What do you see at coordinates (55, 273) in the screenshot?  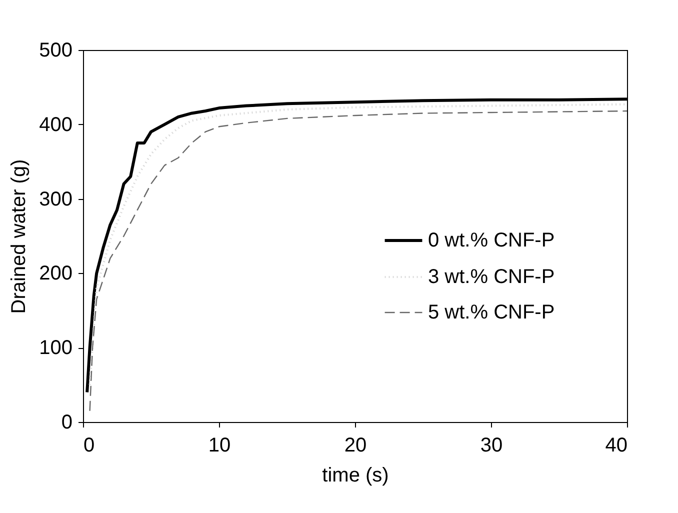 I see `y-tick-label: 200` at bounding box center [55, 273].